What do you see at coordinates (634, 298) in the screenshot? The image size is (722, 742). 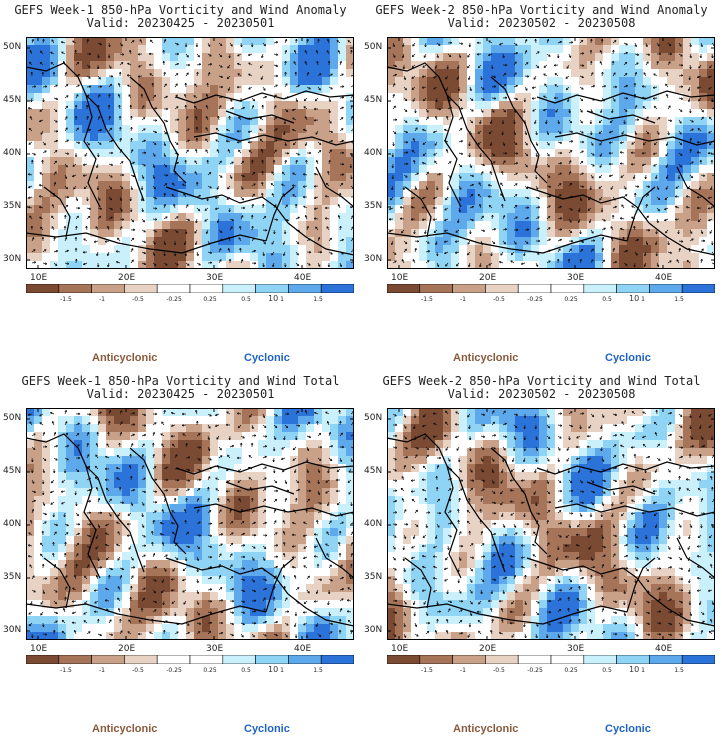 I see `colorbar-extra-label: 10` at bounding box center [634, 298].